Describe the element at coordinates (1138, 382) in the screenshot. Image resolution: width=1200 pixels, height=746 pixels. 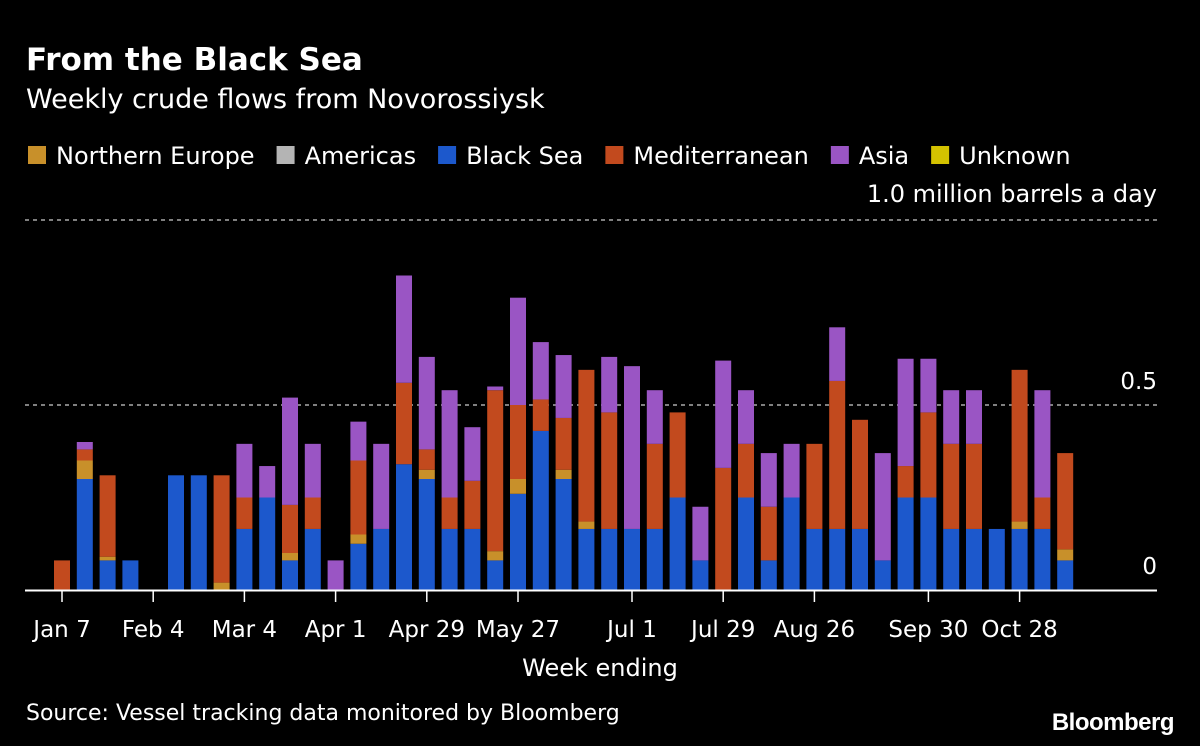
I see `y-tick-label: 0.5` at that location.